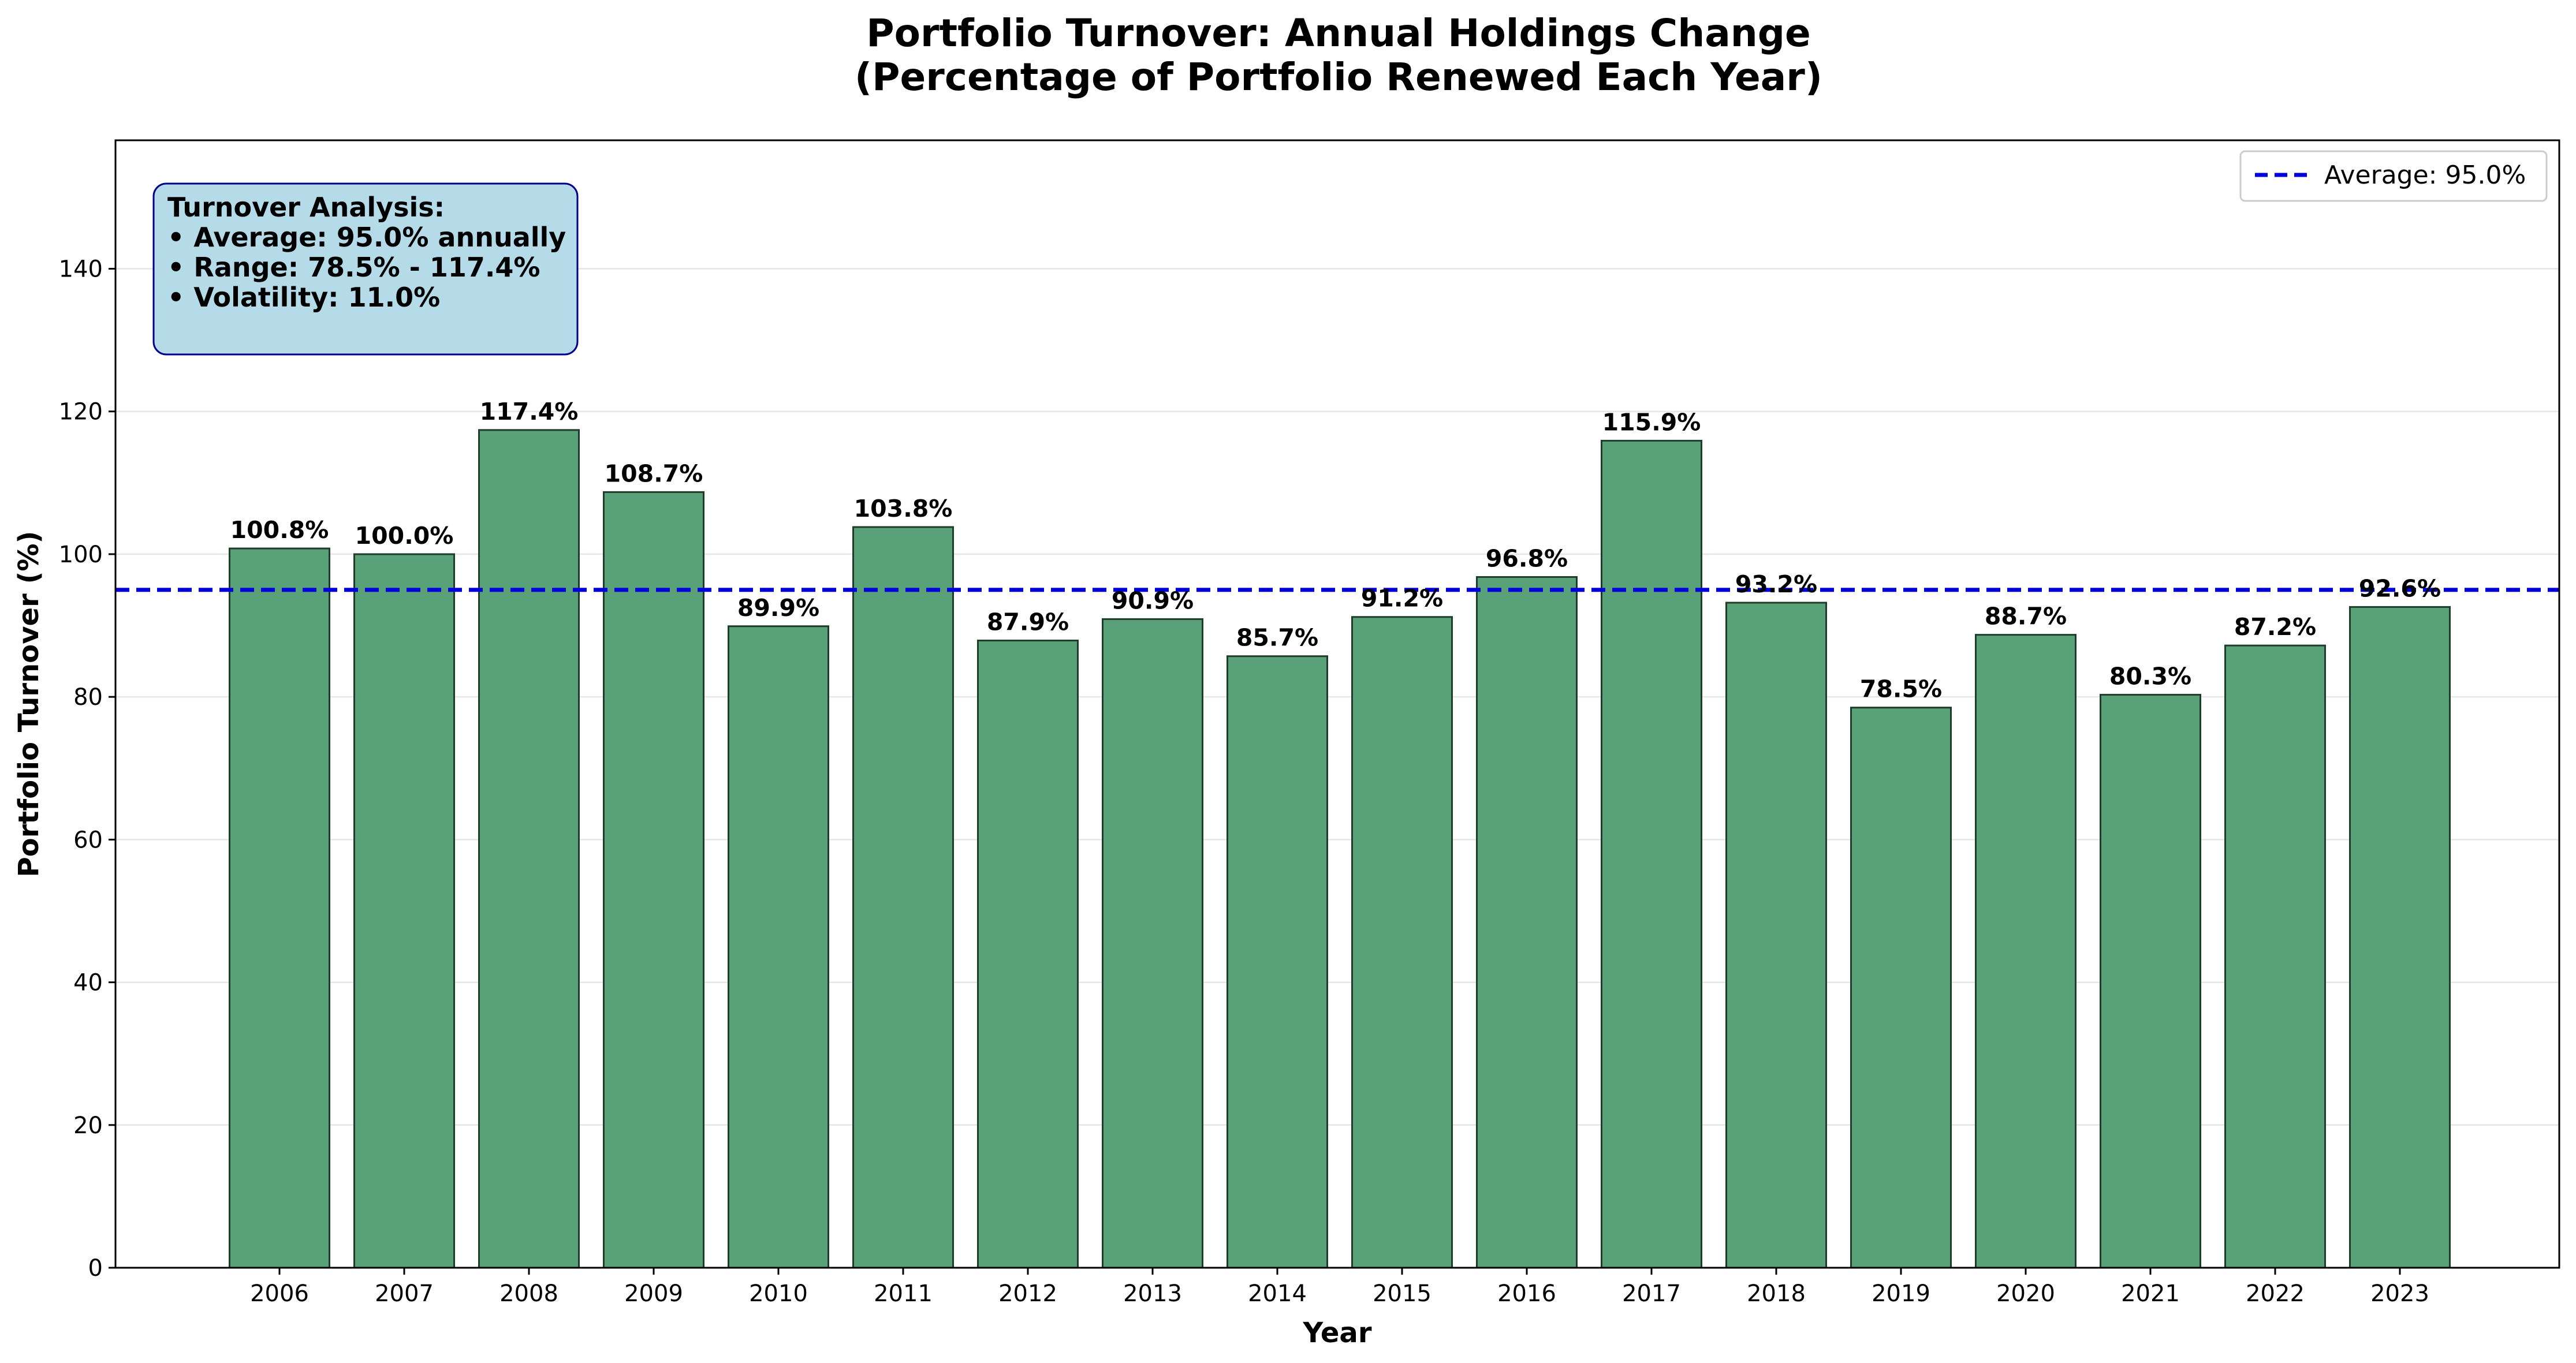 This screenshot has height=1363, width=2576. What do you see at coordinates (2150, 676) in the screenshot?
I see `bar-label-2021: 80.3%` at bounding box center [2150, 676].